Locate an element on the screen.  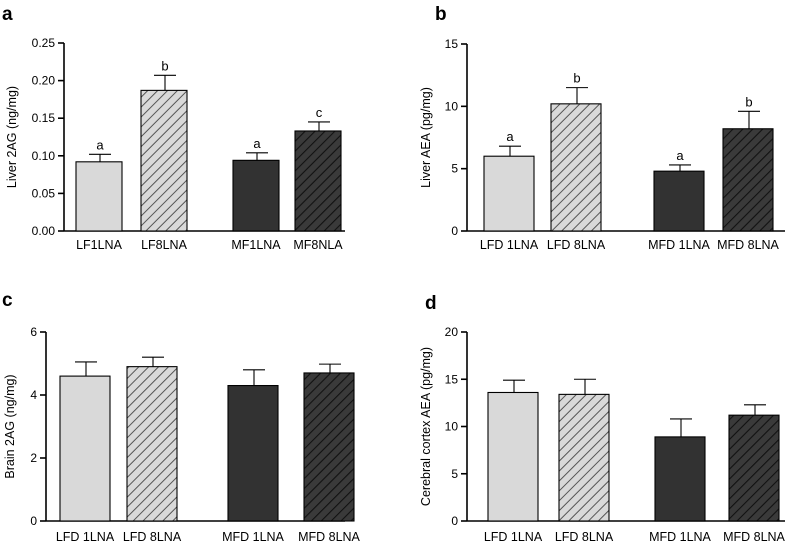
x-tick-label: LF1LNA is located at coordinates (99, 245).